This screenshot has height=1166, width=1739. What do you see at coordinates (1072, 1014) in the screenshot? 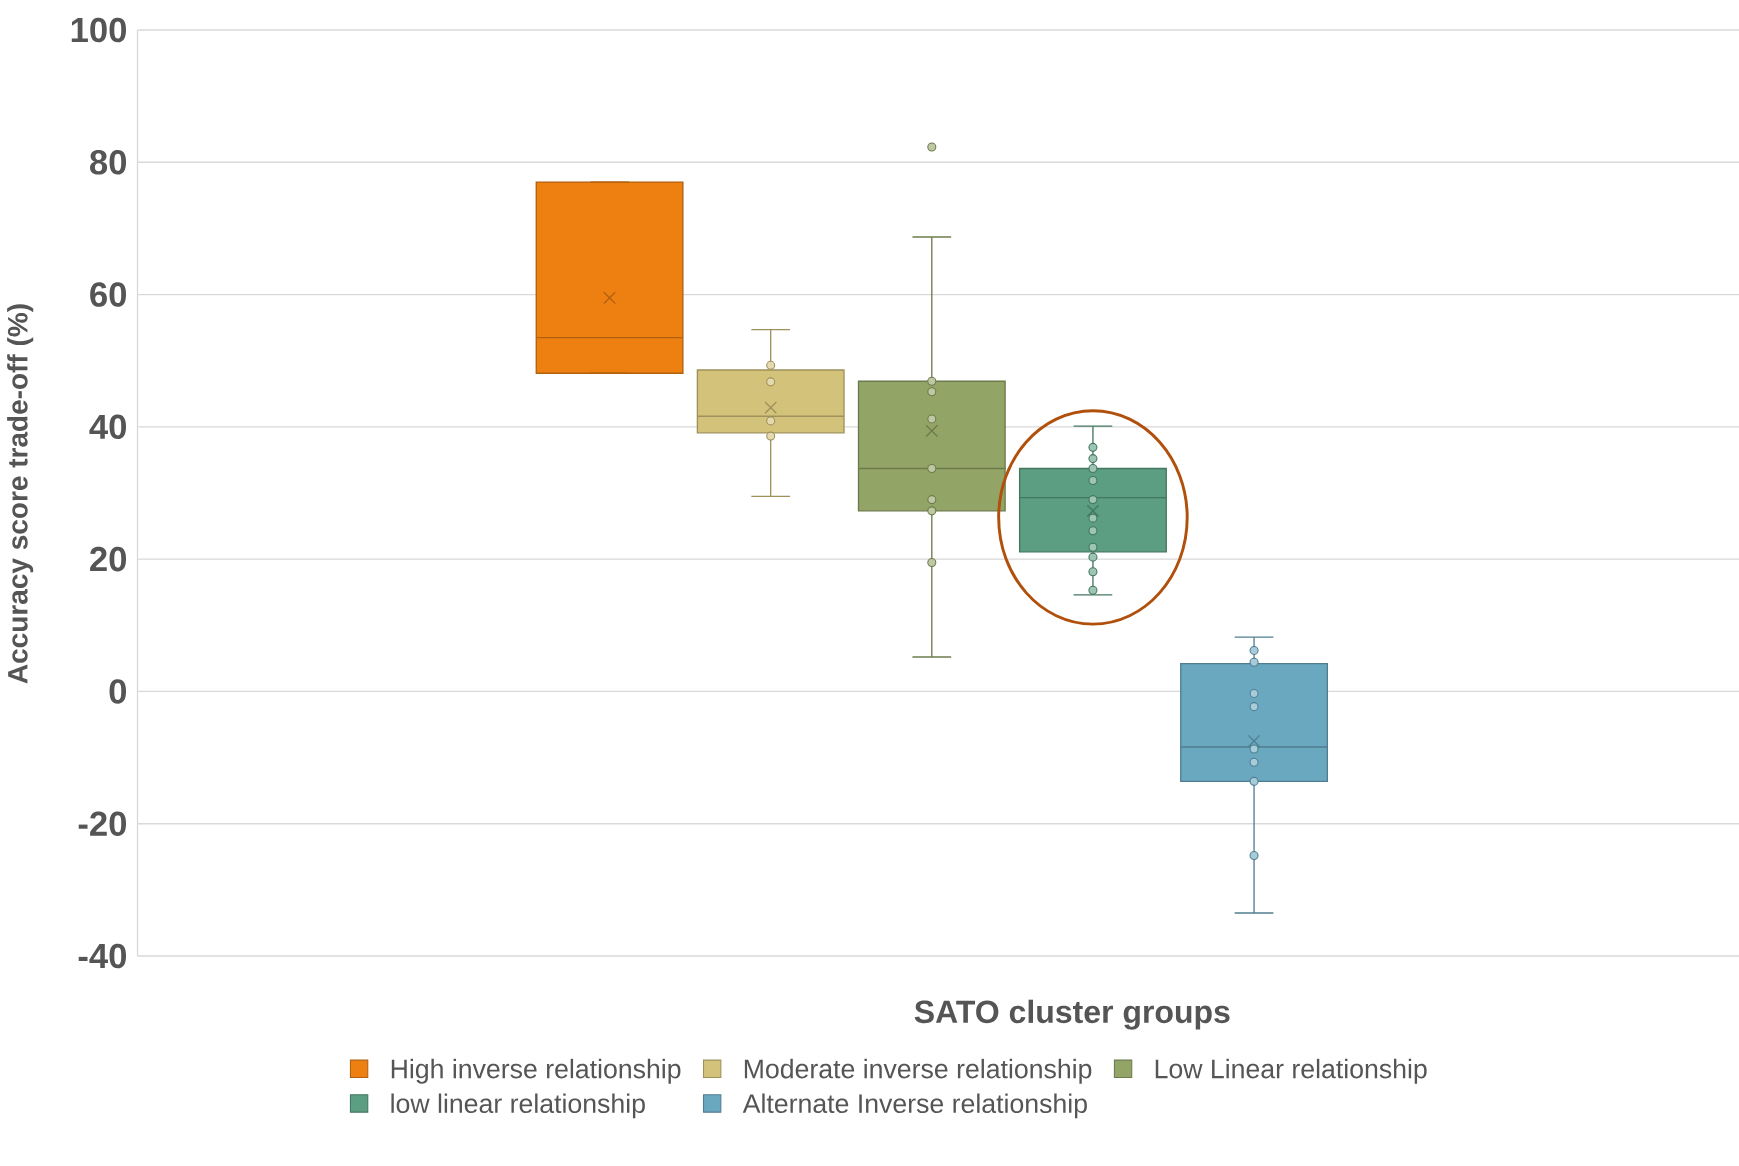
I see `x-axis-title: SATO cluster groups` at bounding box center [1072, 1014].